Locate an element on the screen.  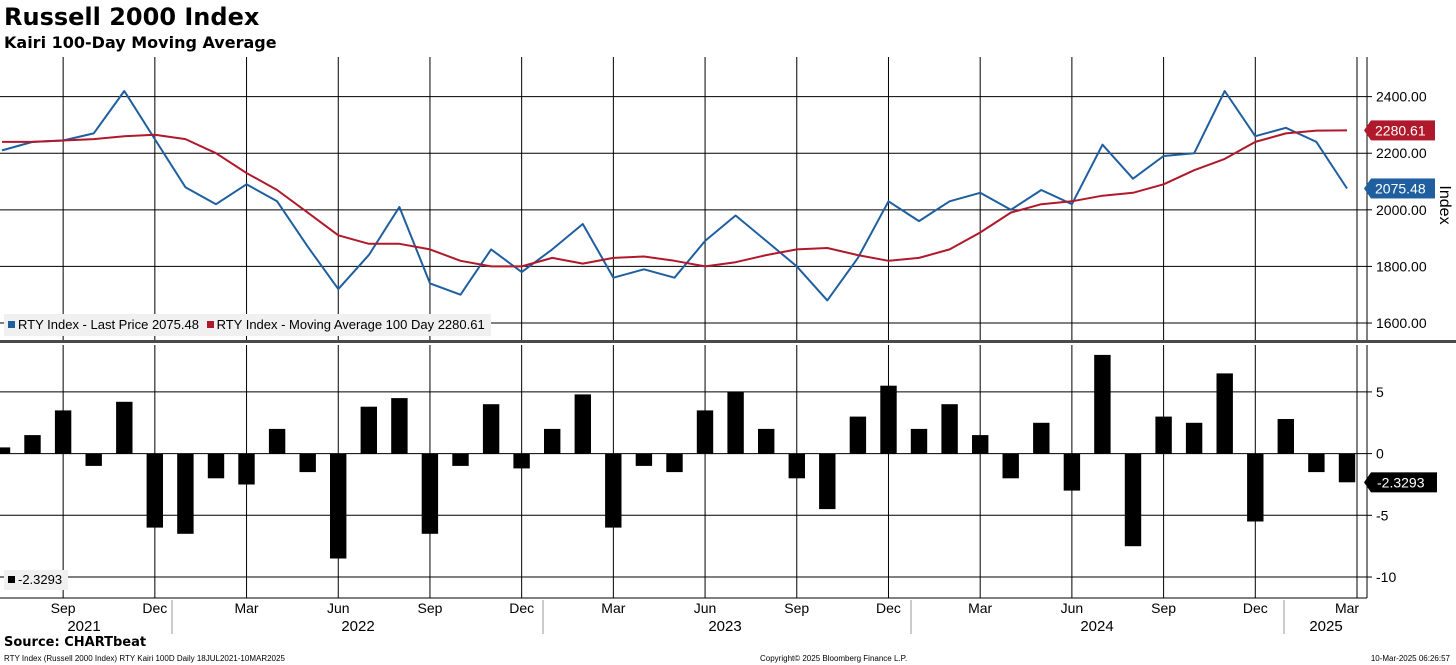
x-tick-label-year: 2021 is located at coordinates (83, 626).